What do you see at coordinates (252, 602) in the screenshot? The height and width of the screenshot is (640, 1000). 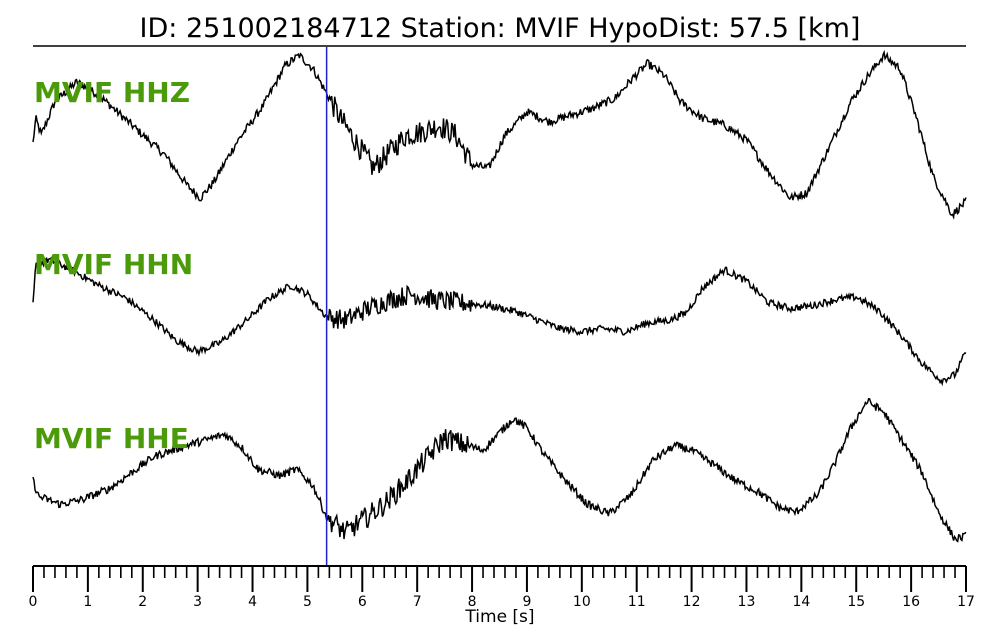 I see `x-tick-label: 4` at bounding box center [252, 602].